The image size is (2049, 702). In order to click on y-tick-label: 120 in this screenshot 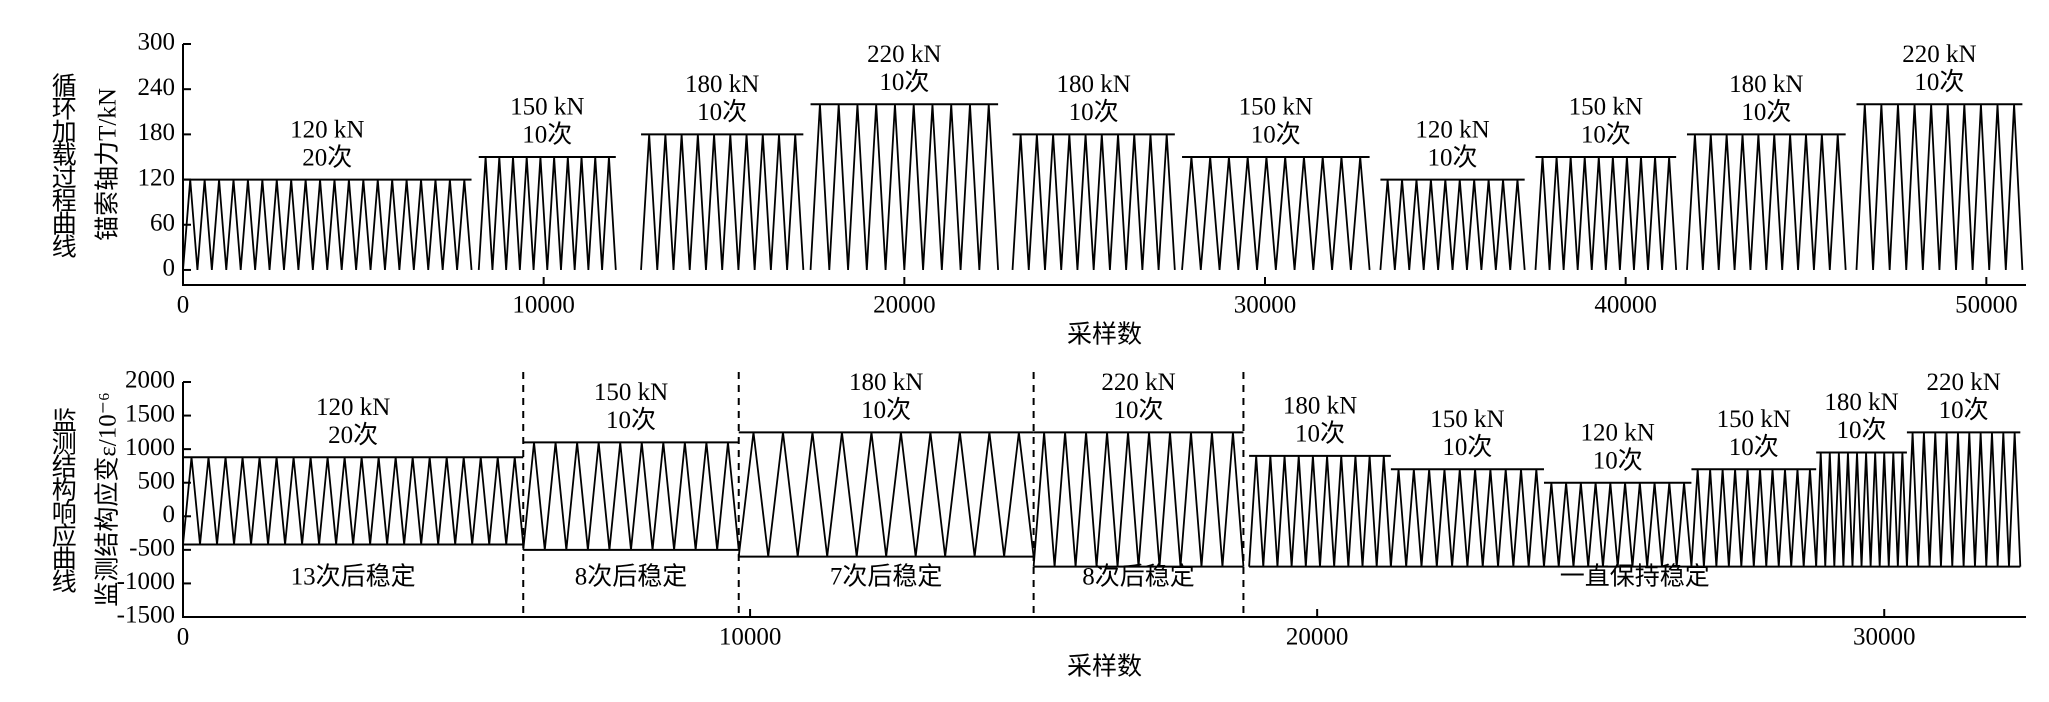, I will do `click(157, 177)`.